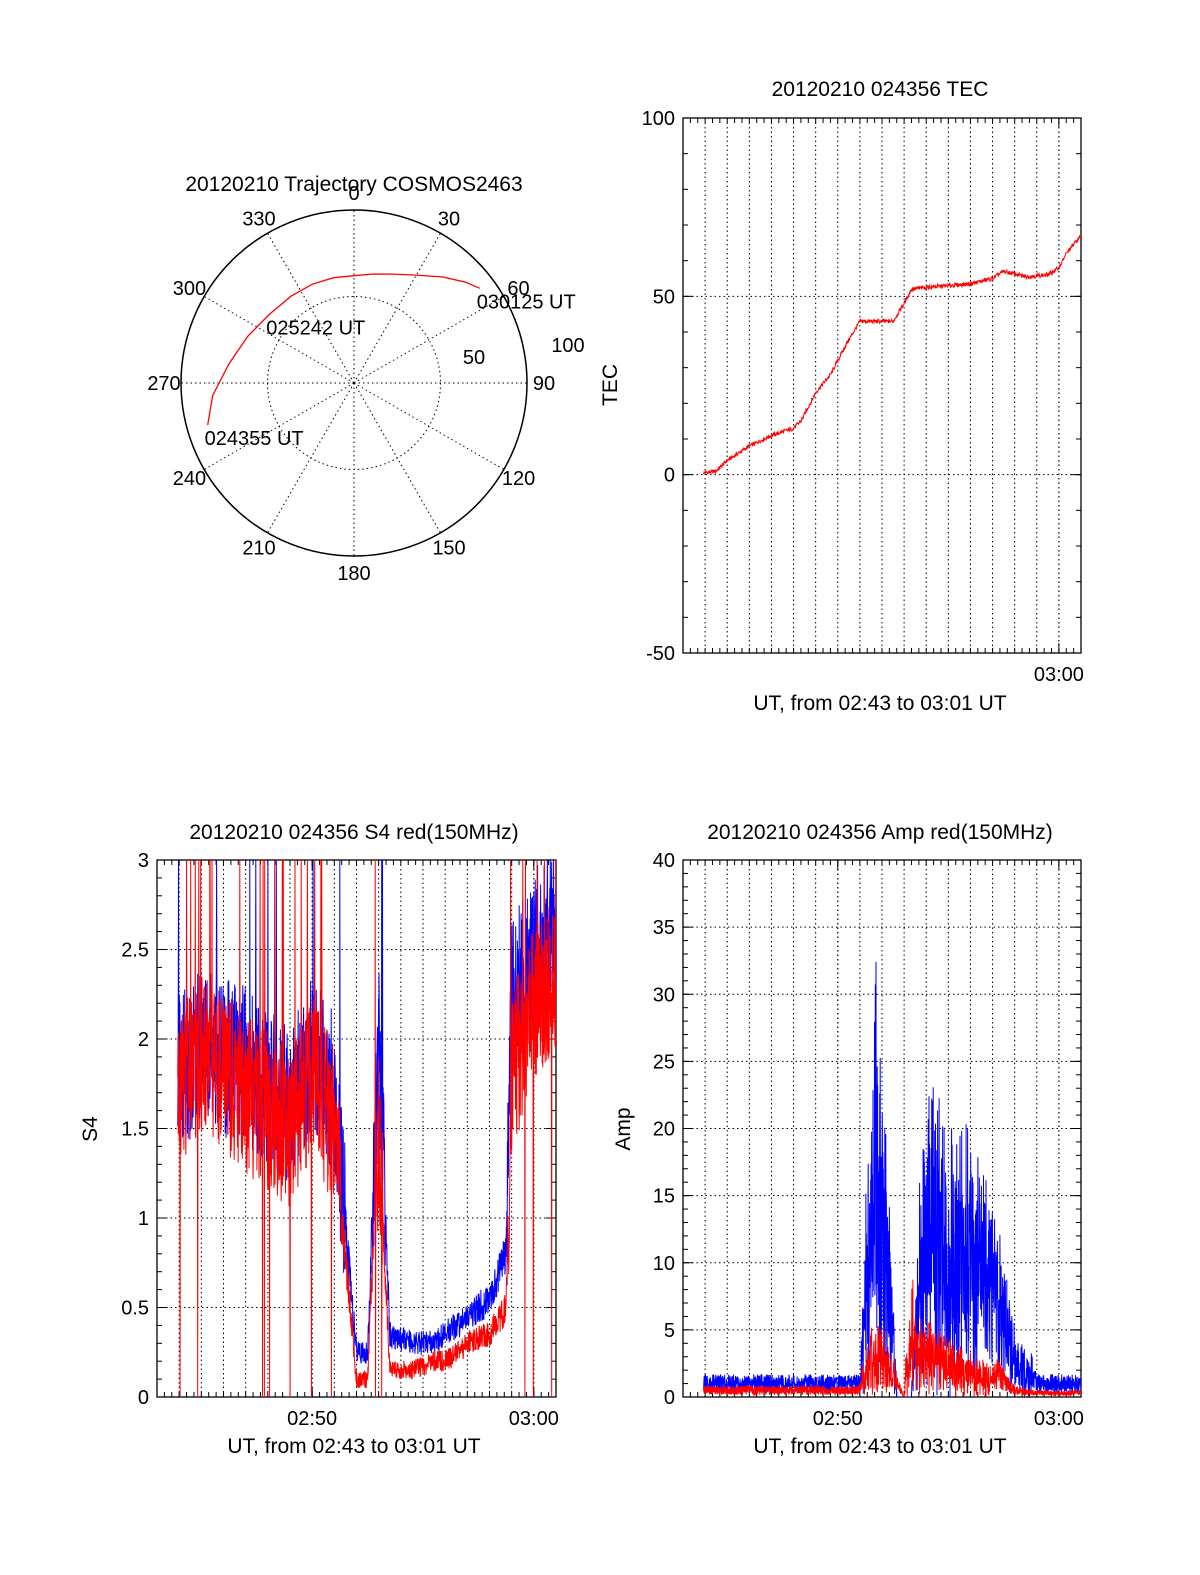 This screenshot has height=1575, width=1200. Describe the element at coordinates (534, 1419) in the screenshot. I see `s4-xtick-label: 03:00` at that location.